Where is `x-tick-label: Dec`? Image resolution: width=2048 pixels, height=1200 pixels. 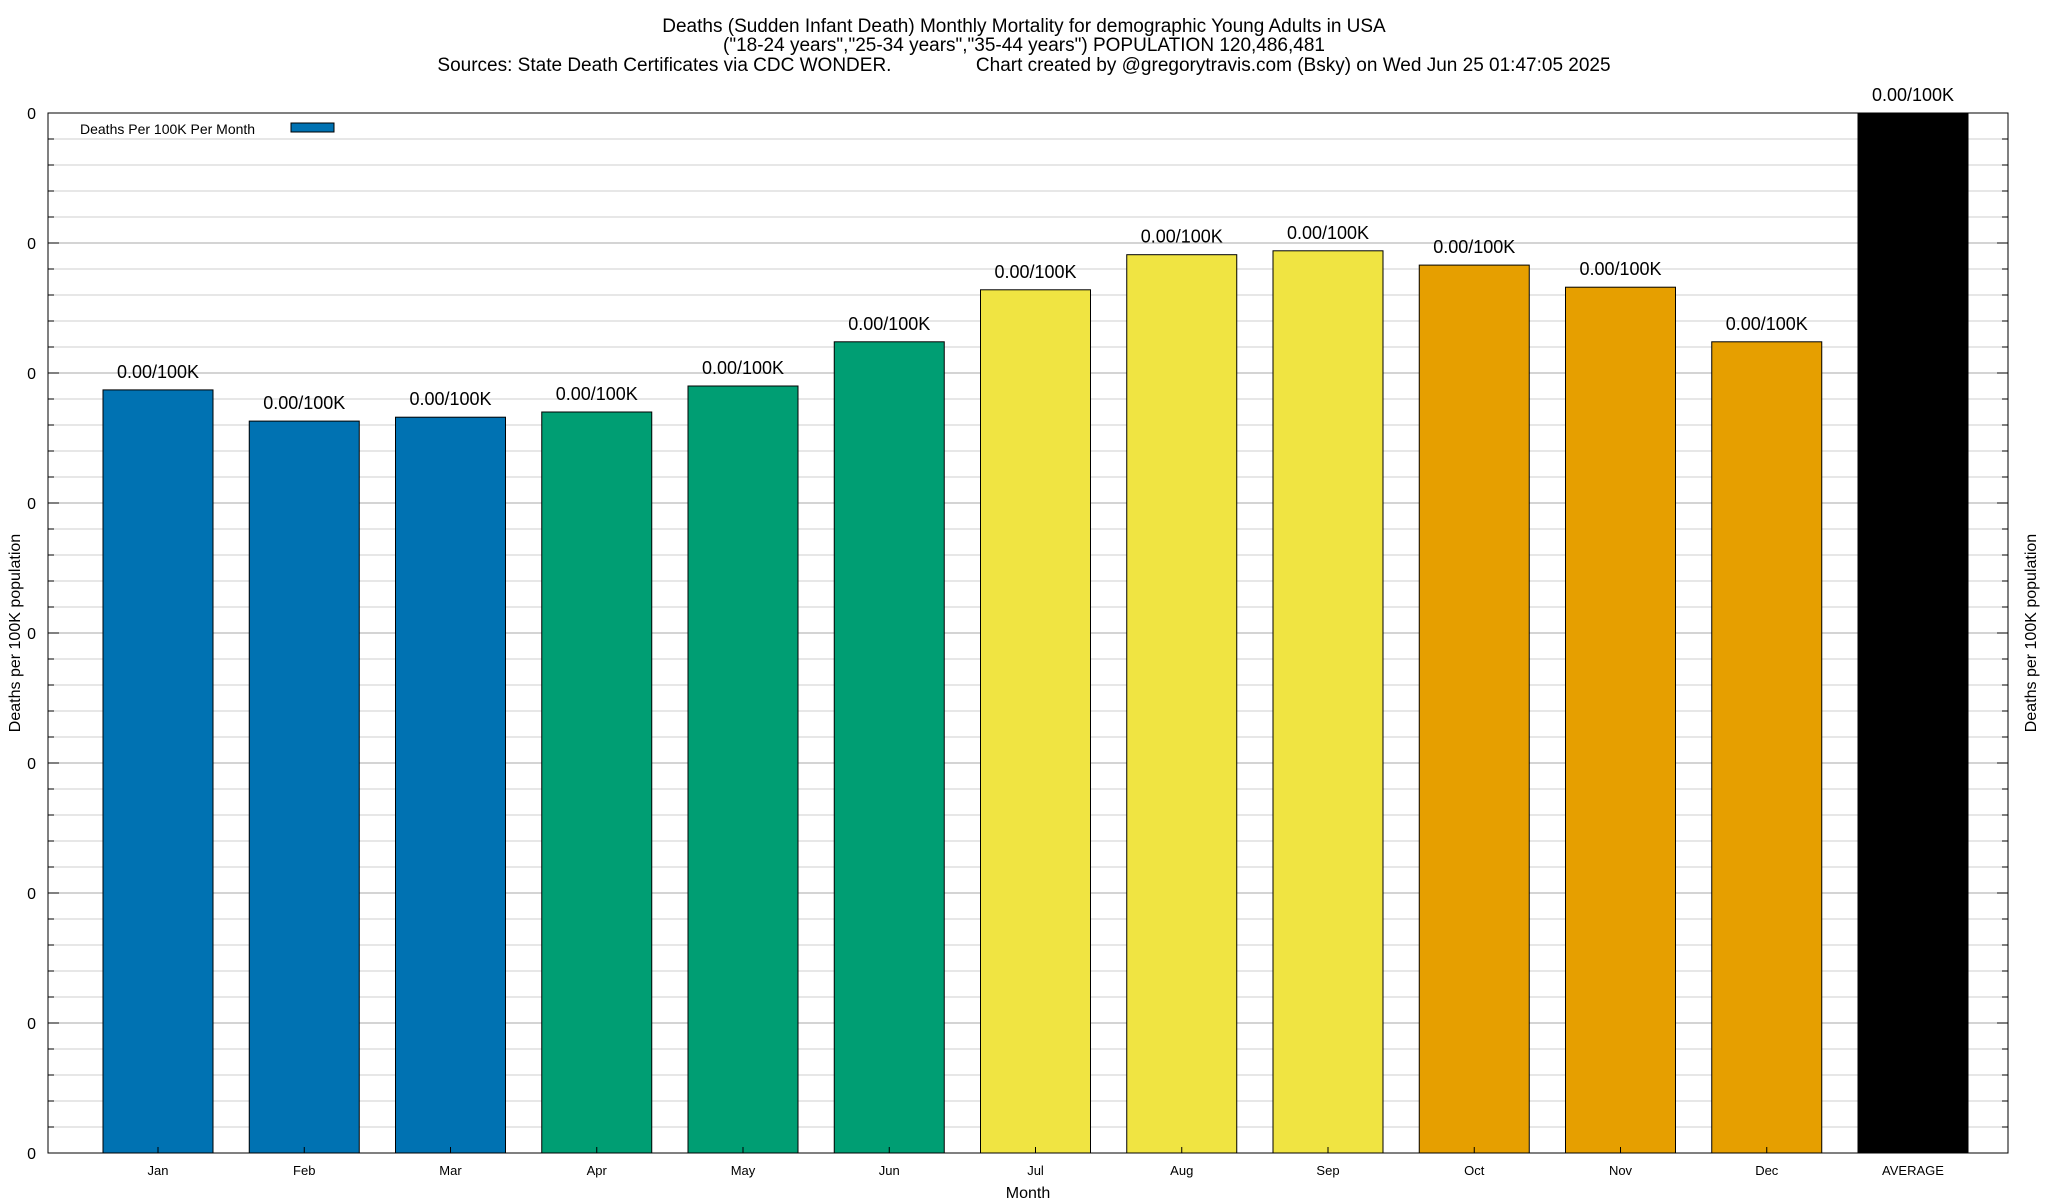
x-tick-label: Dec is located at coordinates (1767, 1170).